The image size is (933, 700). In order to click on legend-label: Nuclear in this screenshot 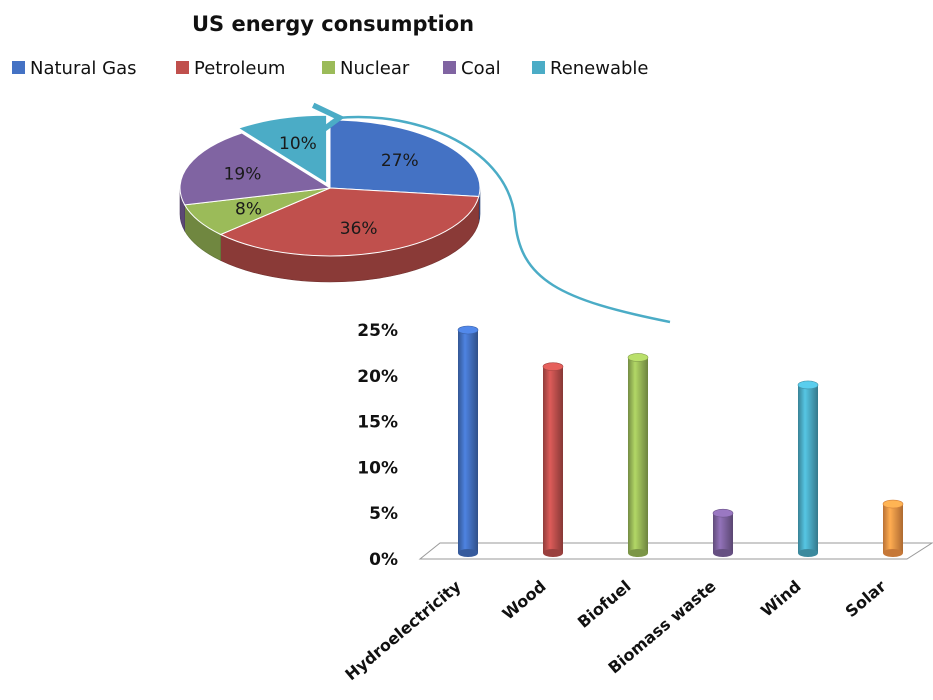, I will do `click(375, 68)`.